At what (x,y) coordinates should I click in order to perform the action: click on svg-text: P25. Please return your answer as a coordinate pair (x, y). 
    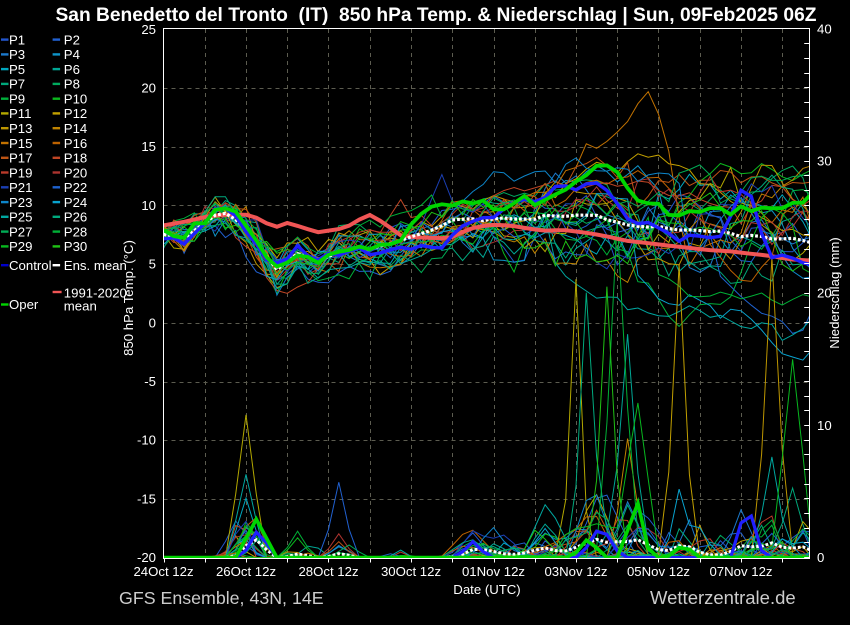
    Looking at the image, I should click on (20, 217).